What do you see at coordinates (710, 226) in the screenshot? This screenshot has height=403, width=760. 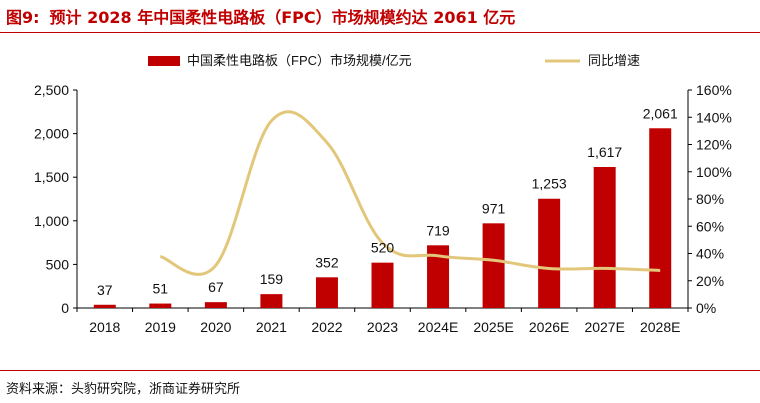 I see `y-right-tick-label: 60%` at bounding box center [710, 226].